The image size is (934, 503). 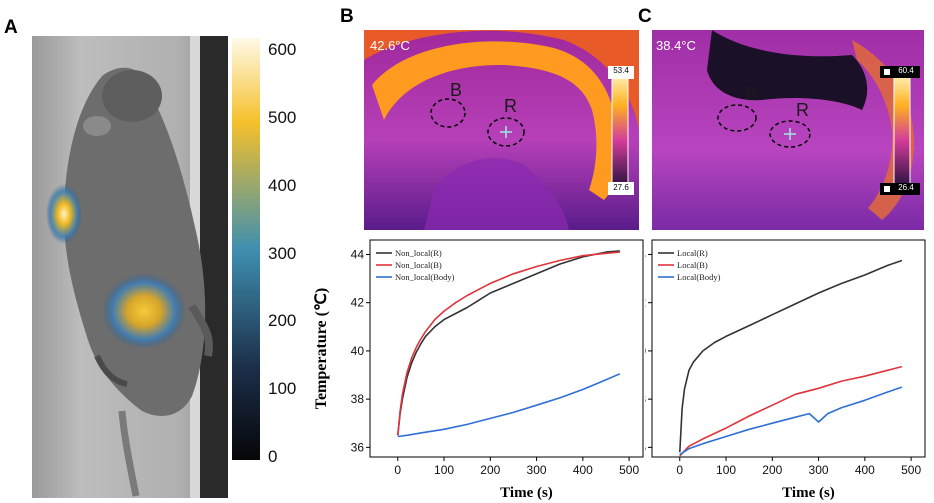 What do you see at coordinates (321, 349) in the screenshot?
I see `y-axis-label: Temperature (℃)` at bounding box center [321, 349].